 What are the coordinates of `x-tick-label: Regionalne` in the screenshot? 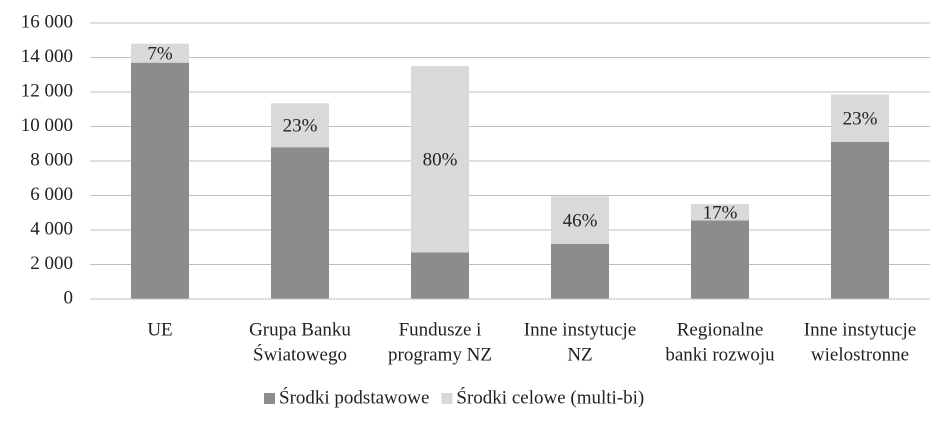 It's located at (720, 329).